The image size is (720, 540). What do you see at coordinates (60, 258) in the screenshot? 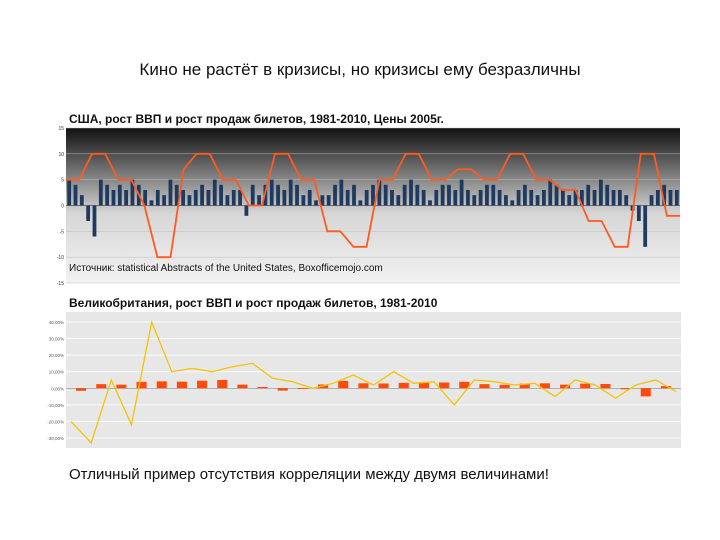
I see `us-y-tick-label: -10` at bounding box center [60, 258].